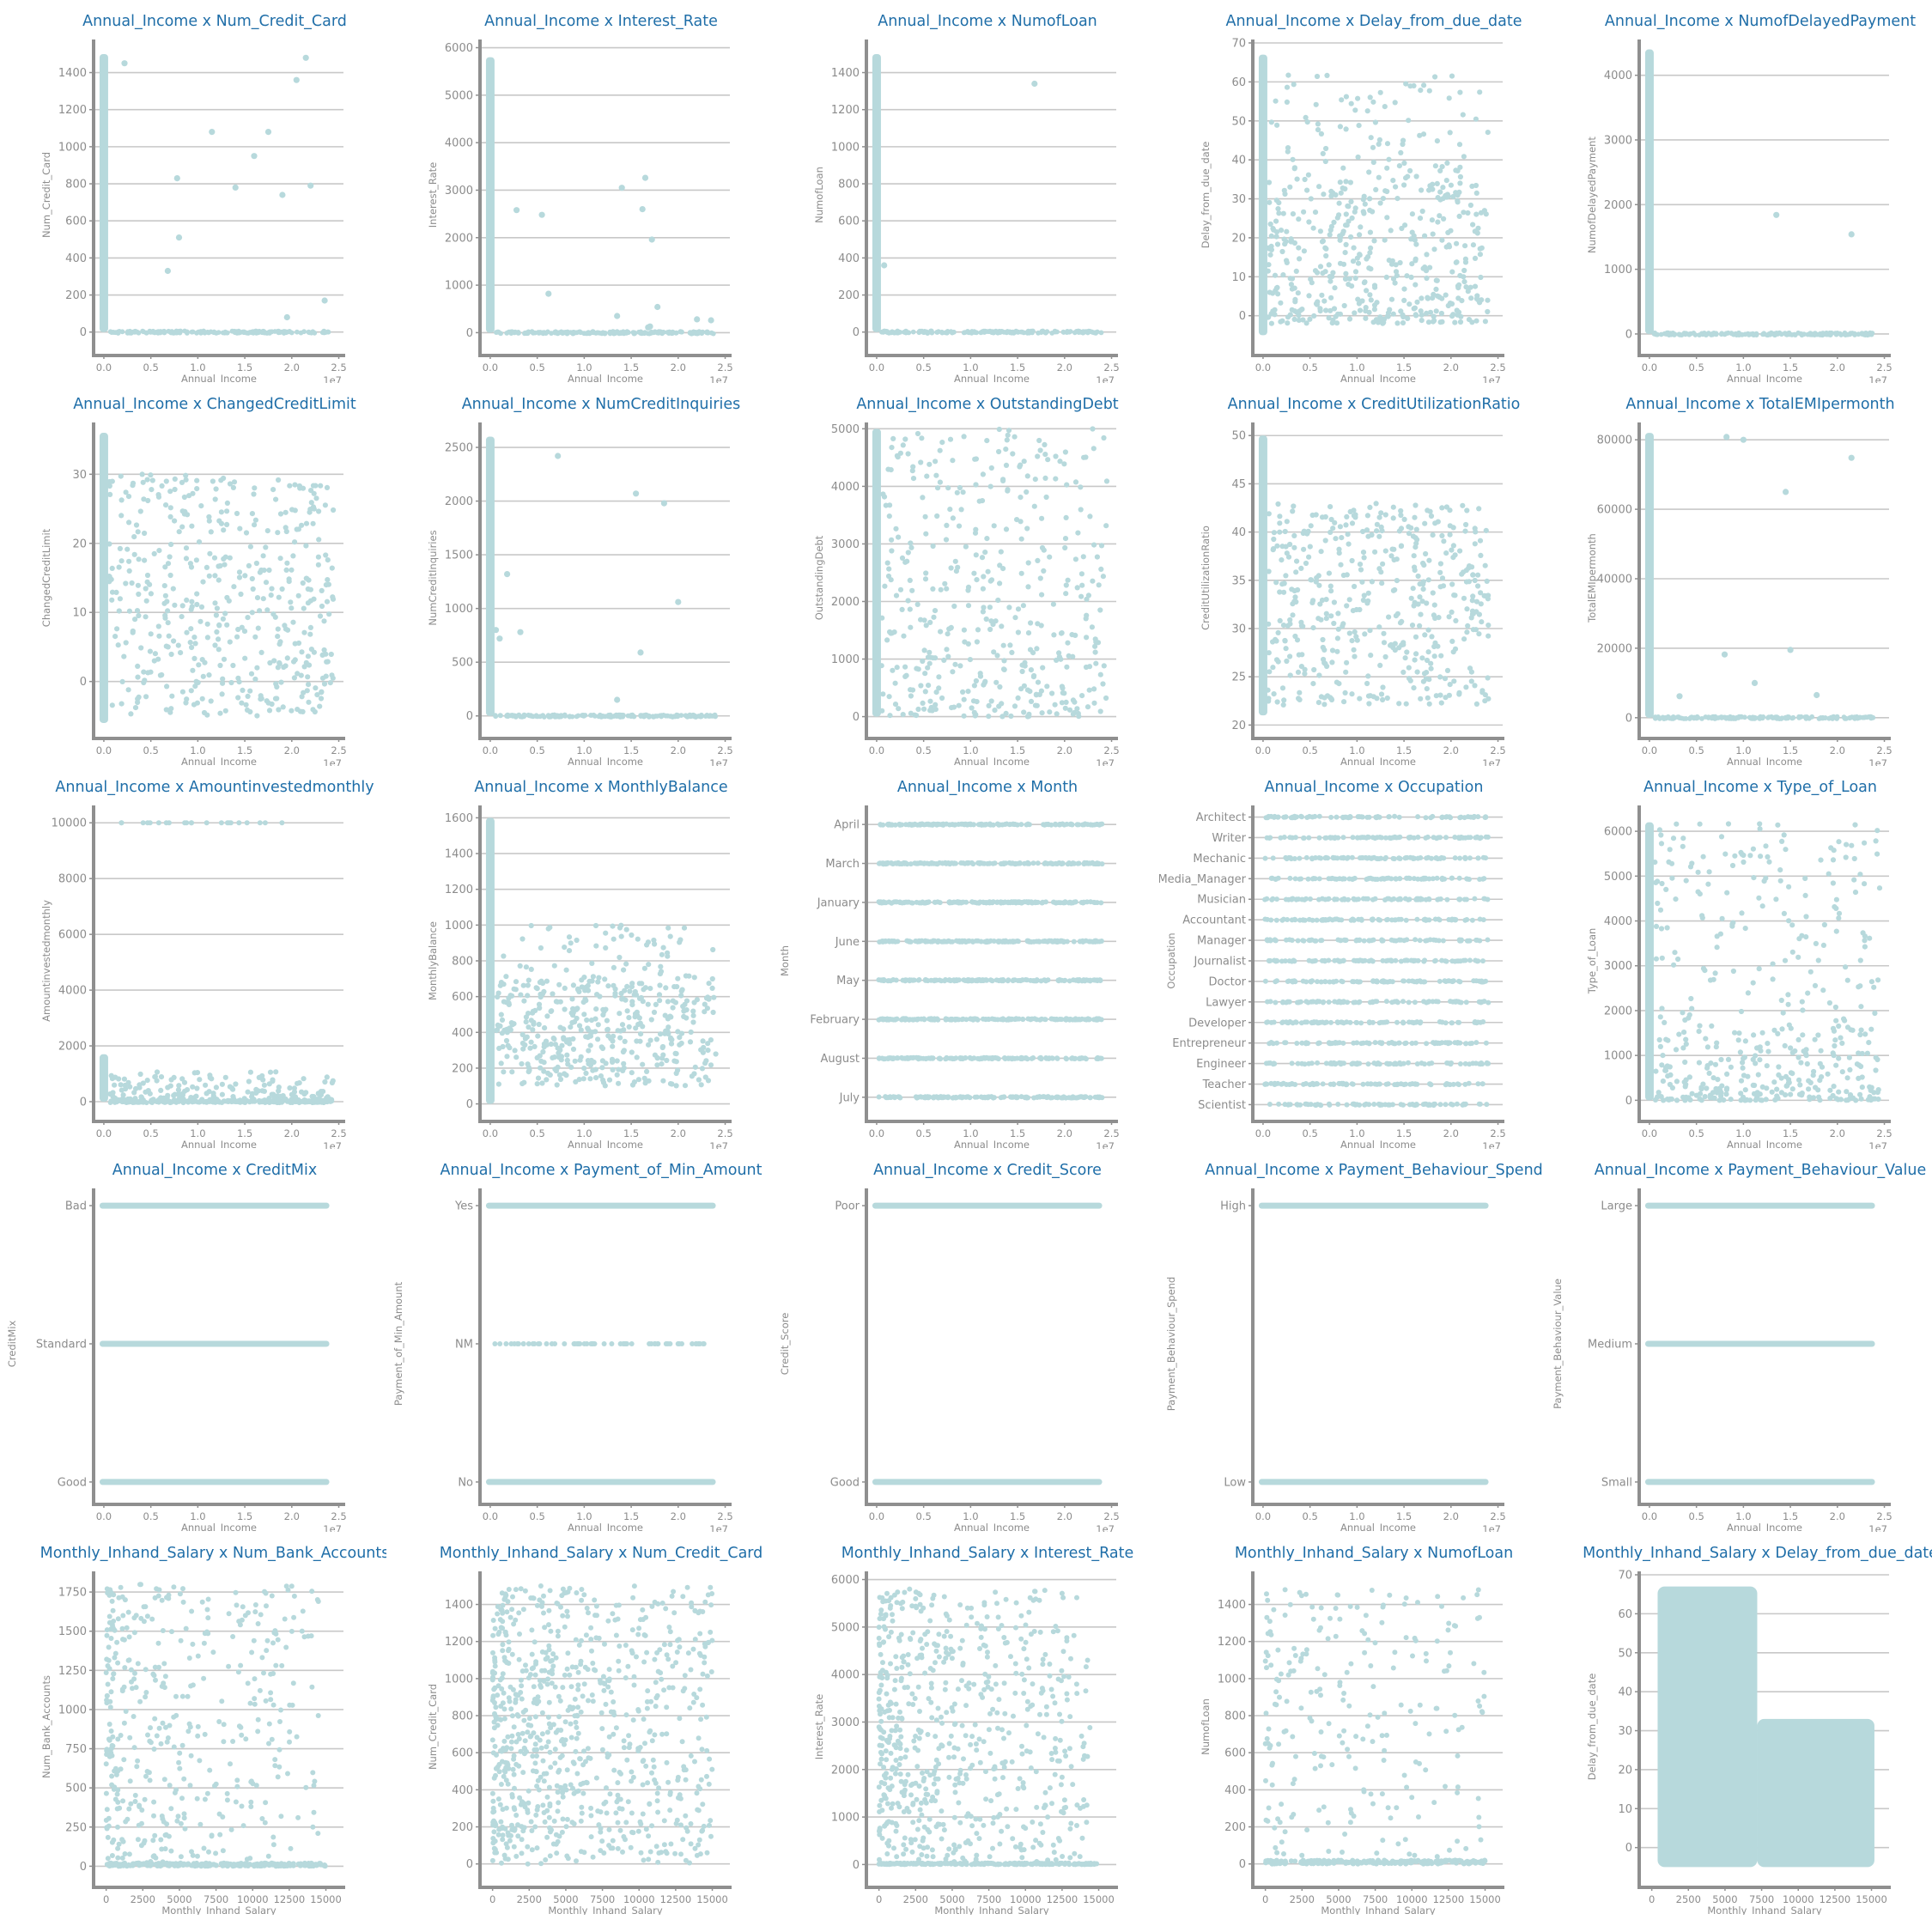  I want to click on y-axis-label: CreditUtilizationRatio, so click(1206, 578).